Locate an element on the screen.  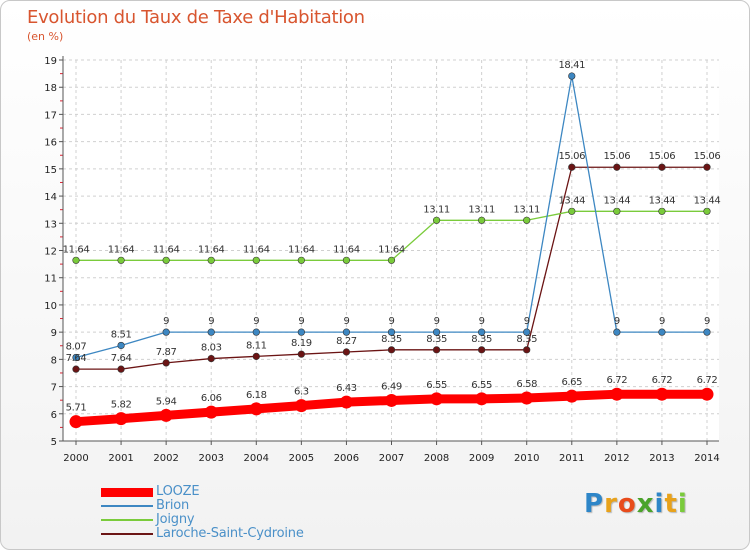
data-label: 7.64 is located at coordinates (121, 358).